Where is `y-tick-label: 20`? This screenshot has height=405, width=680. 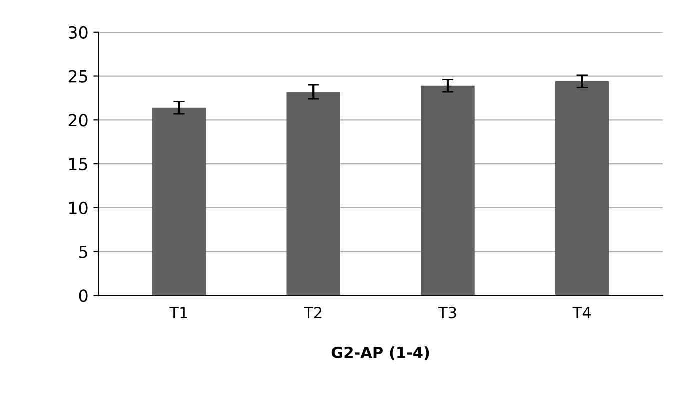
y-tick-label: 20 is located at coordinates (78, 120).